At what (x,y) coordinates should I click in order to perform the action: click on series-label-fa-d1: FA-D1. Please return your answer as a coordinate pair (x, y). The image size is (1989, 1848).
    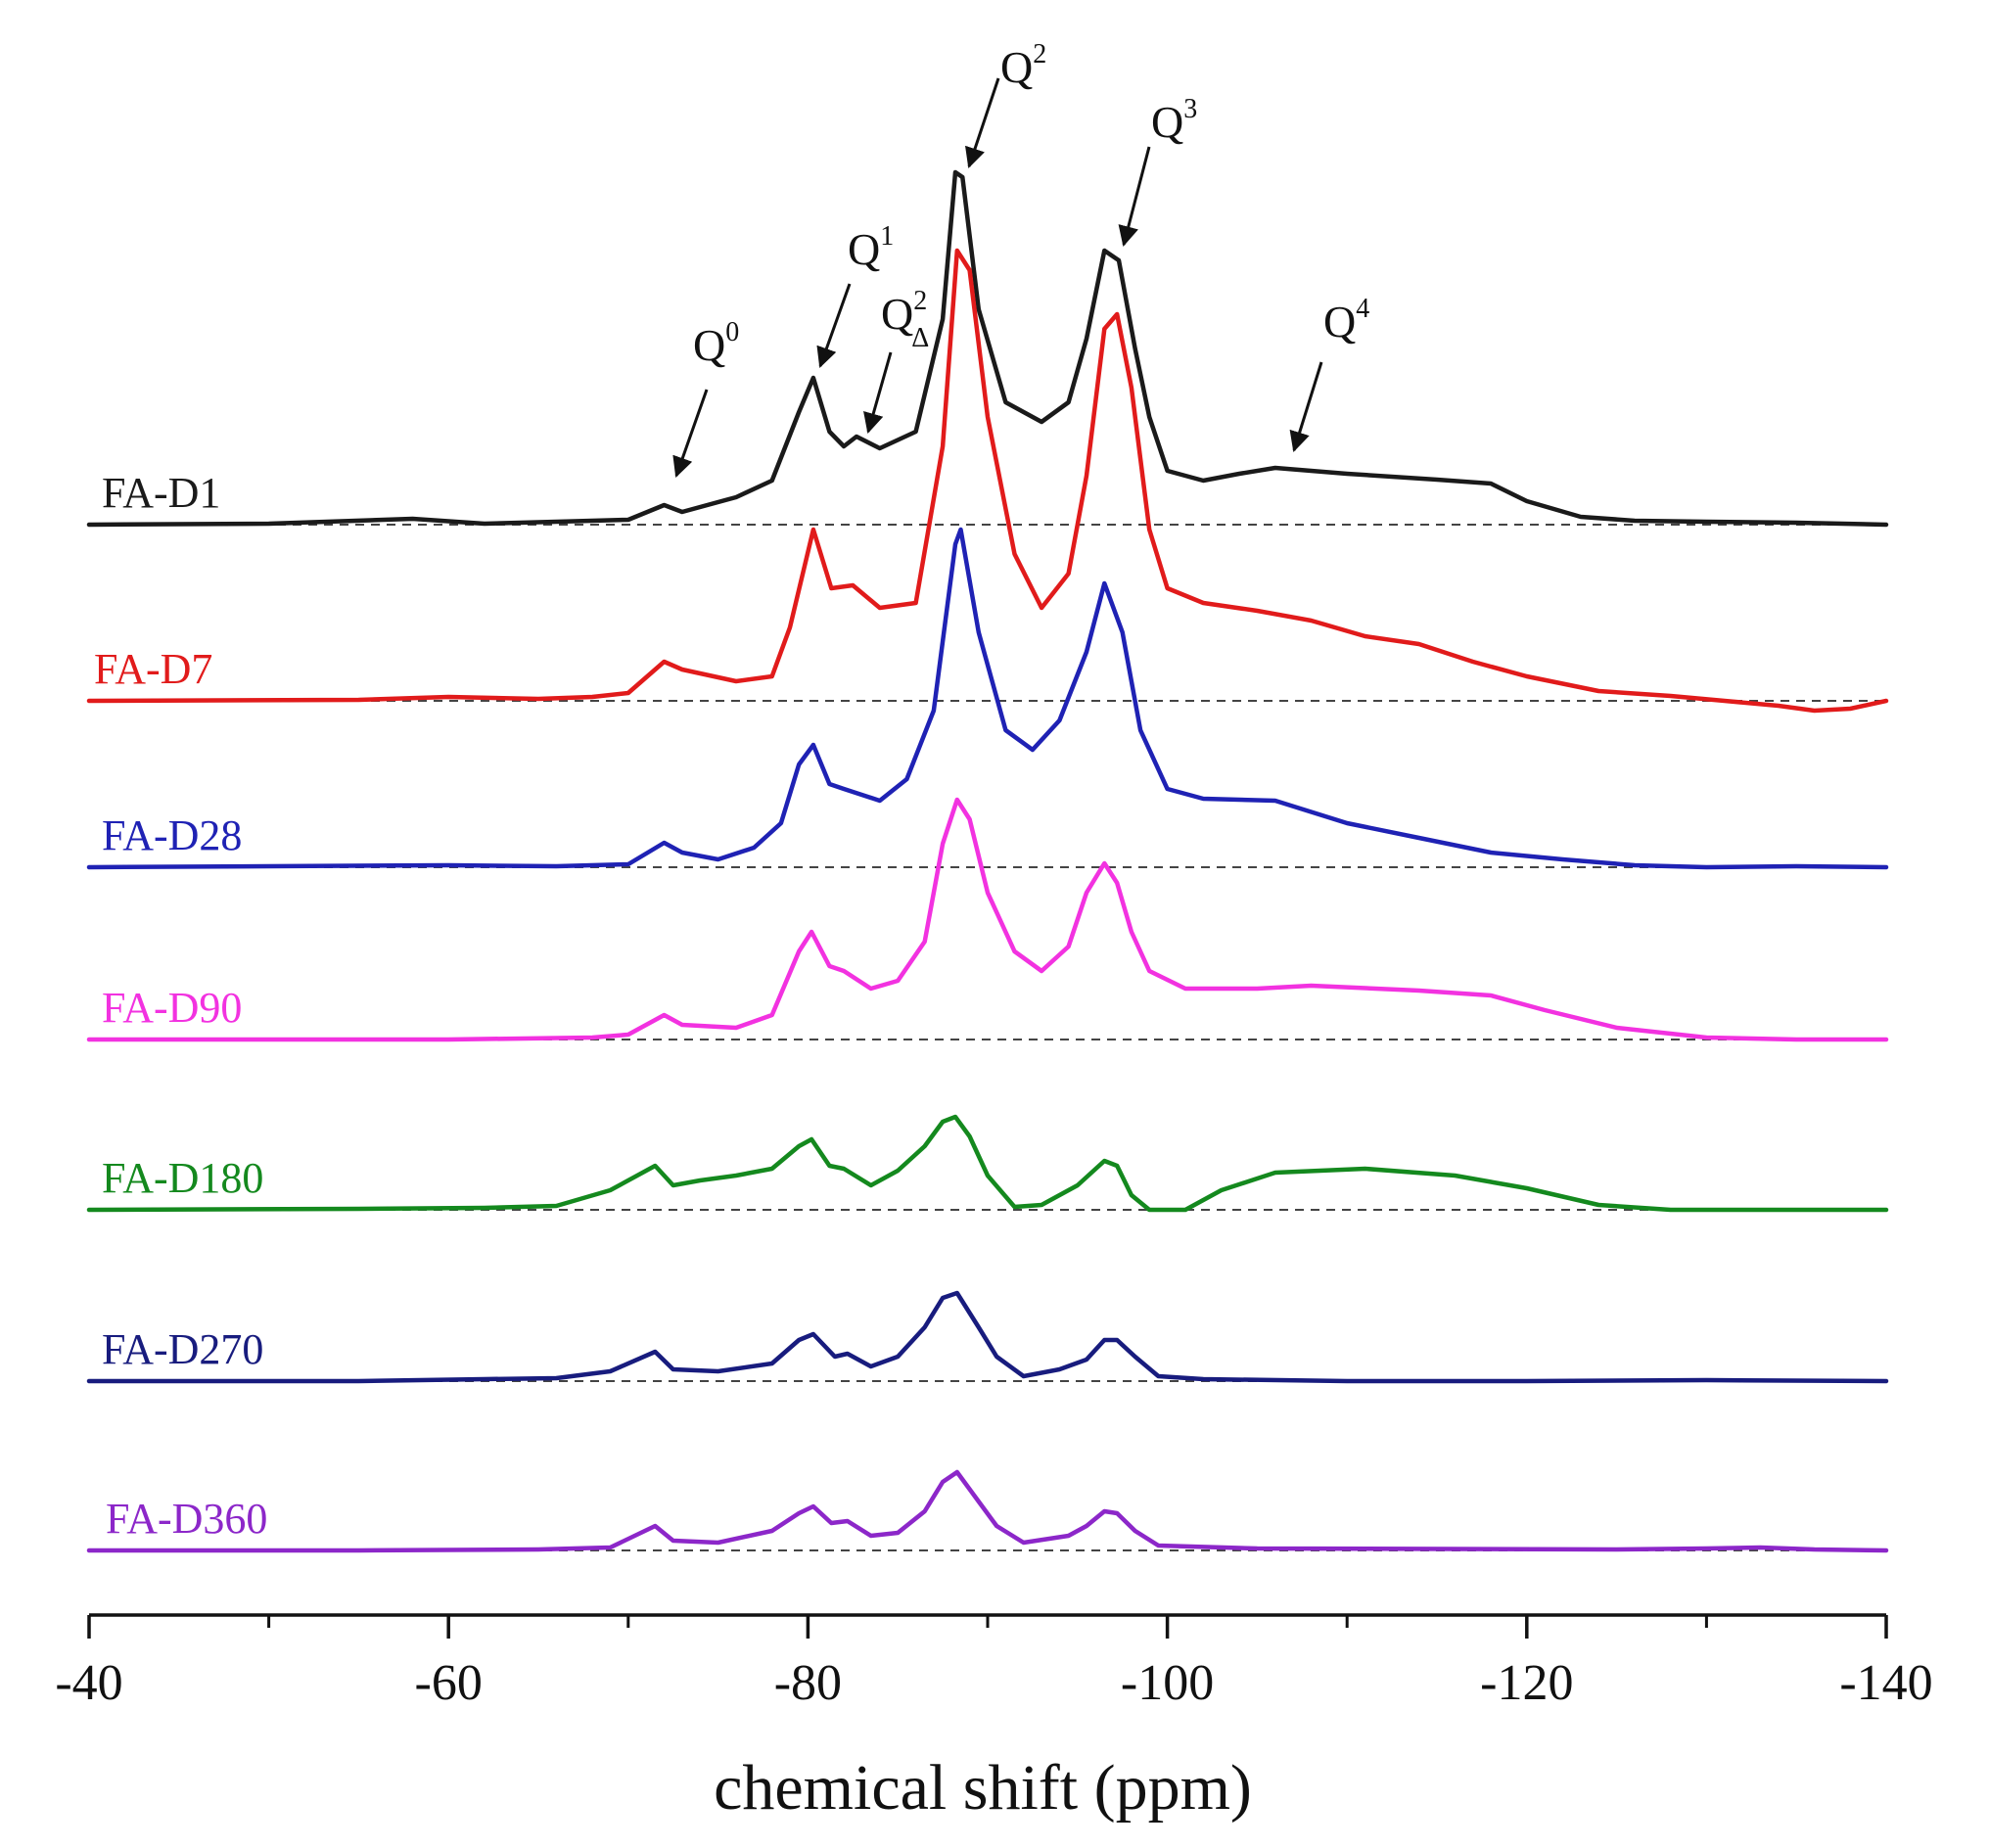
    Looking at the image, I should click on (161, 493).